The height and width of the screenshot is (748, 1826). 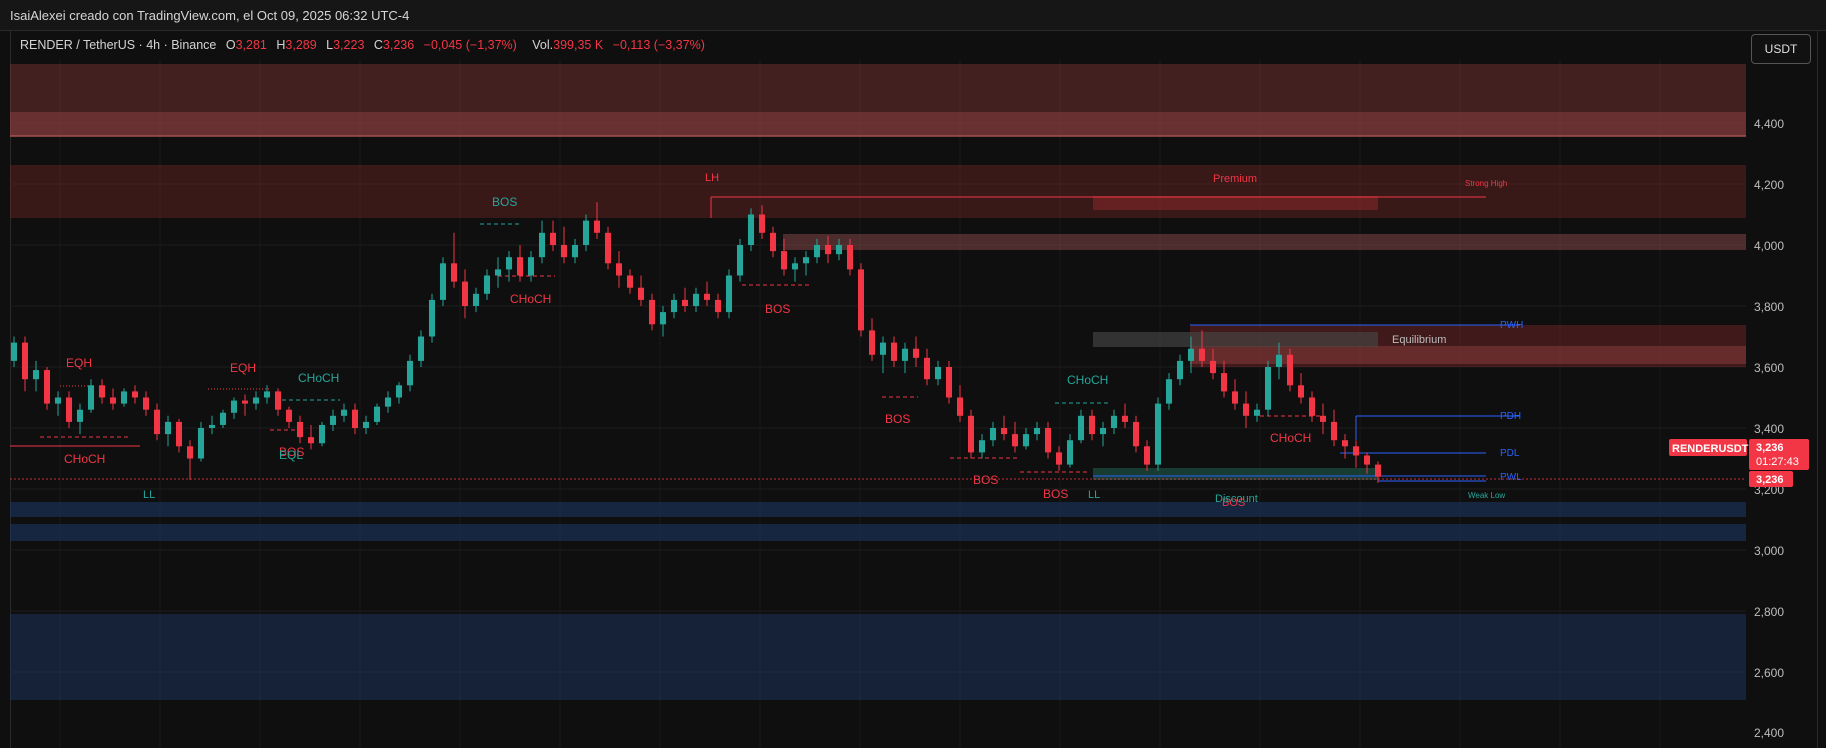 I want to click on level-price-tag, so click(x=1771, y=479).